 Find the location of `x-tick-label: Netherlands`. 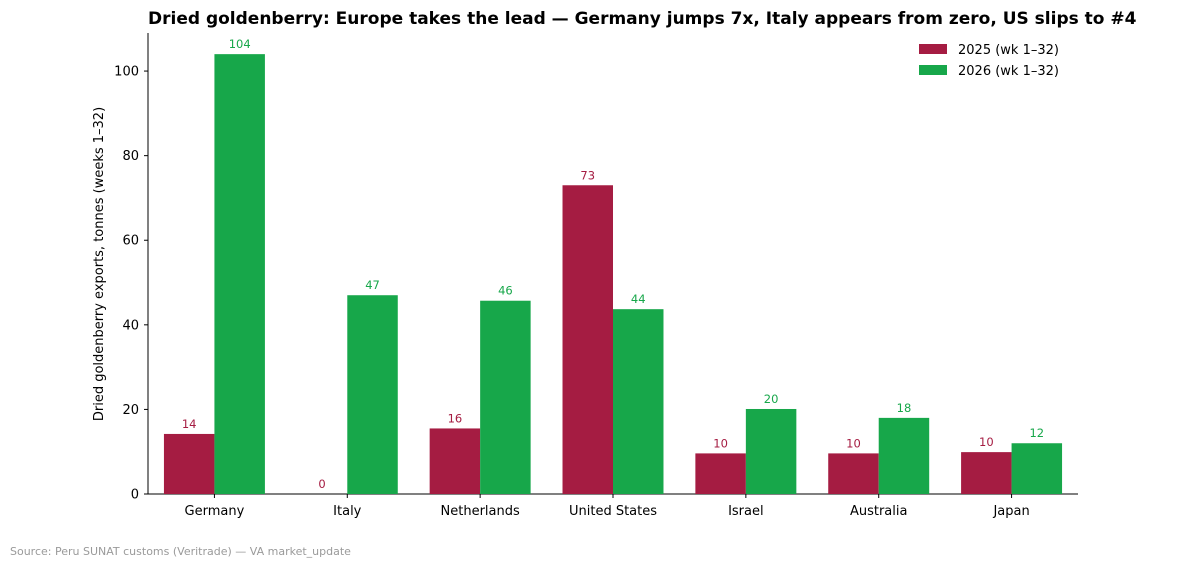

x-tick-label: Netherlands is located at coordinates (480, 511).